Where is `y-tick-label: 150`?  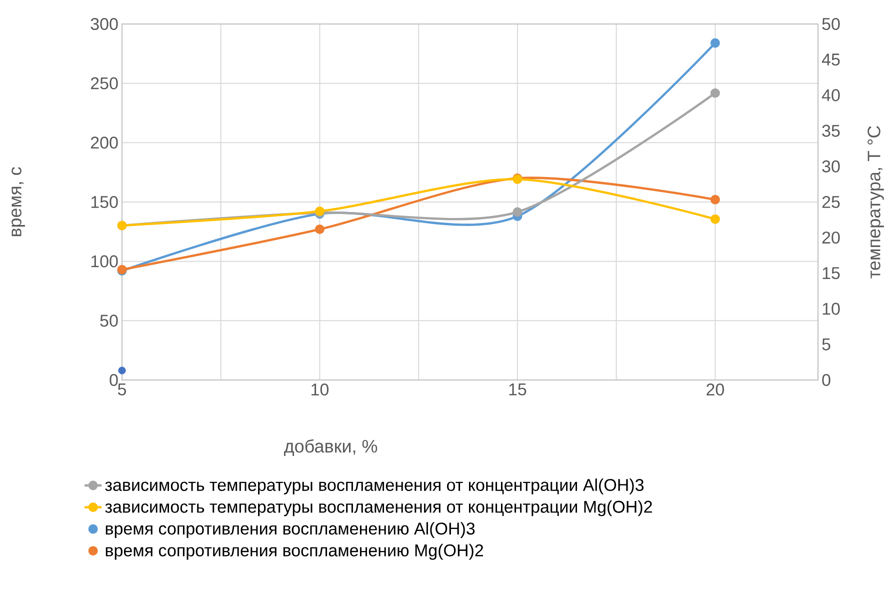
y-tick-label: 150 is located at coordinates (104, 202).